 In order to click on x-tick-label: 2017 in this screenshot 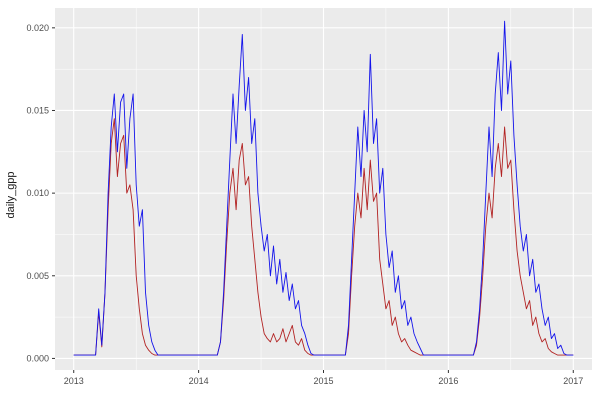, I will do `click(573, 381)`.